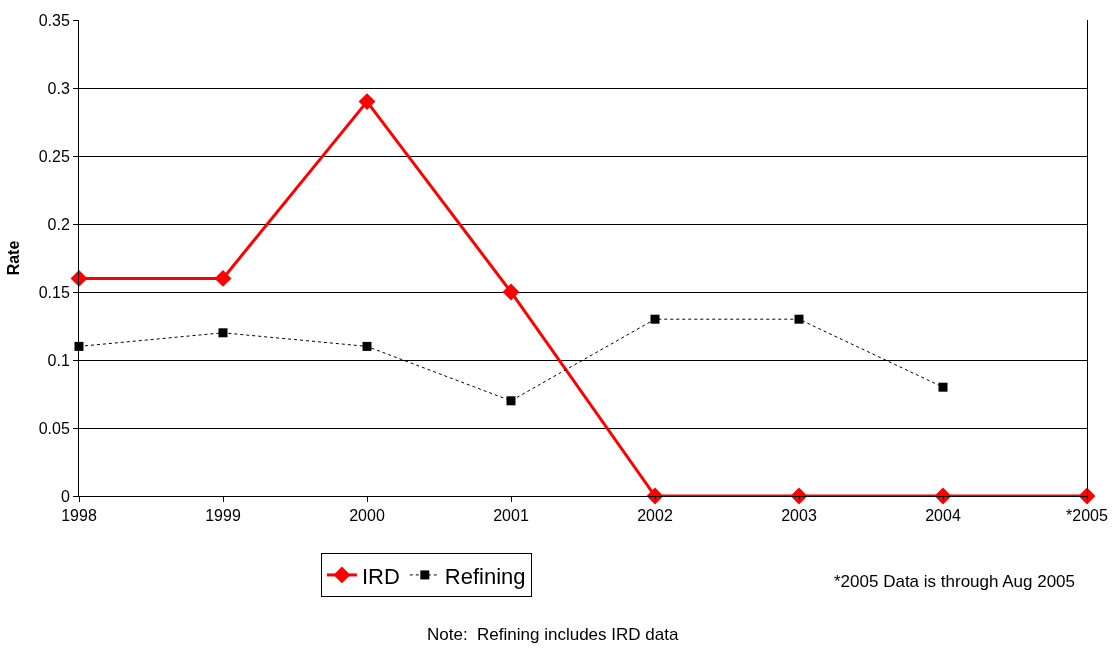 Image resolution: width=1120 pixels, height=666 pixels. Describe the element at coordinates (58, 224) in the screenshot. I see `y-tick-label: 0.2` at that location.